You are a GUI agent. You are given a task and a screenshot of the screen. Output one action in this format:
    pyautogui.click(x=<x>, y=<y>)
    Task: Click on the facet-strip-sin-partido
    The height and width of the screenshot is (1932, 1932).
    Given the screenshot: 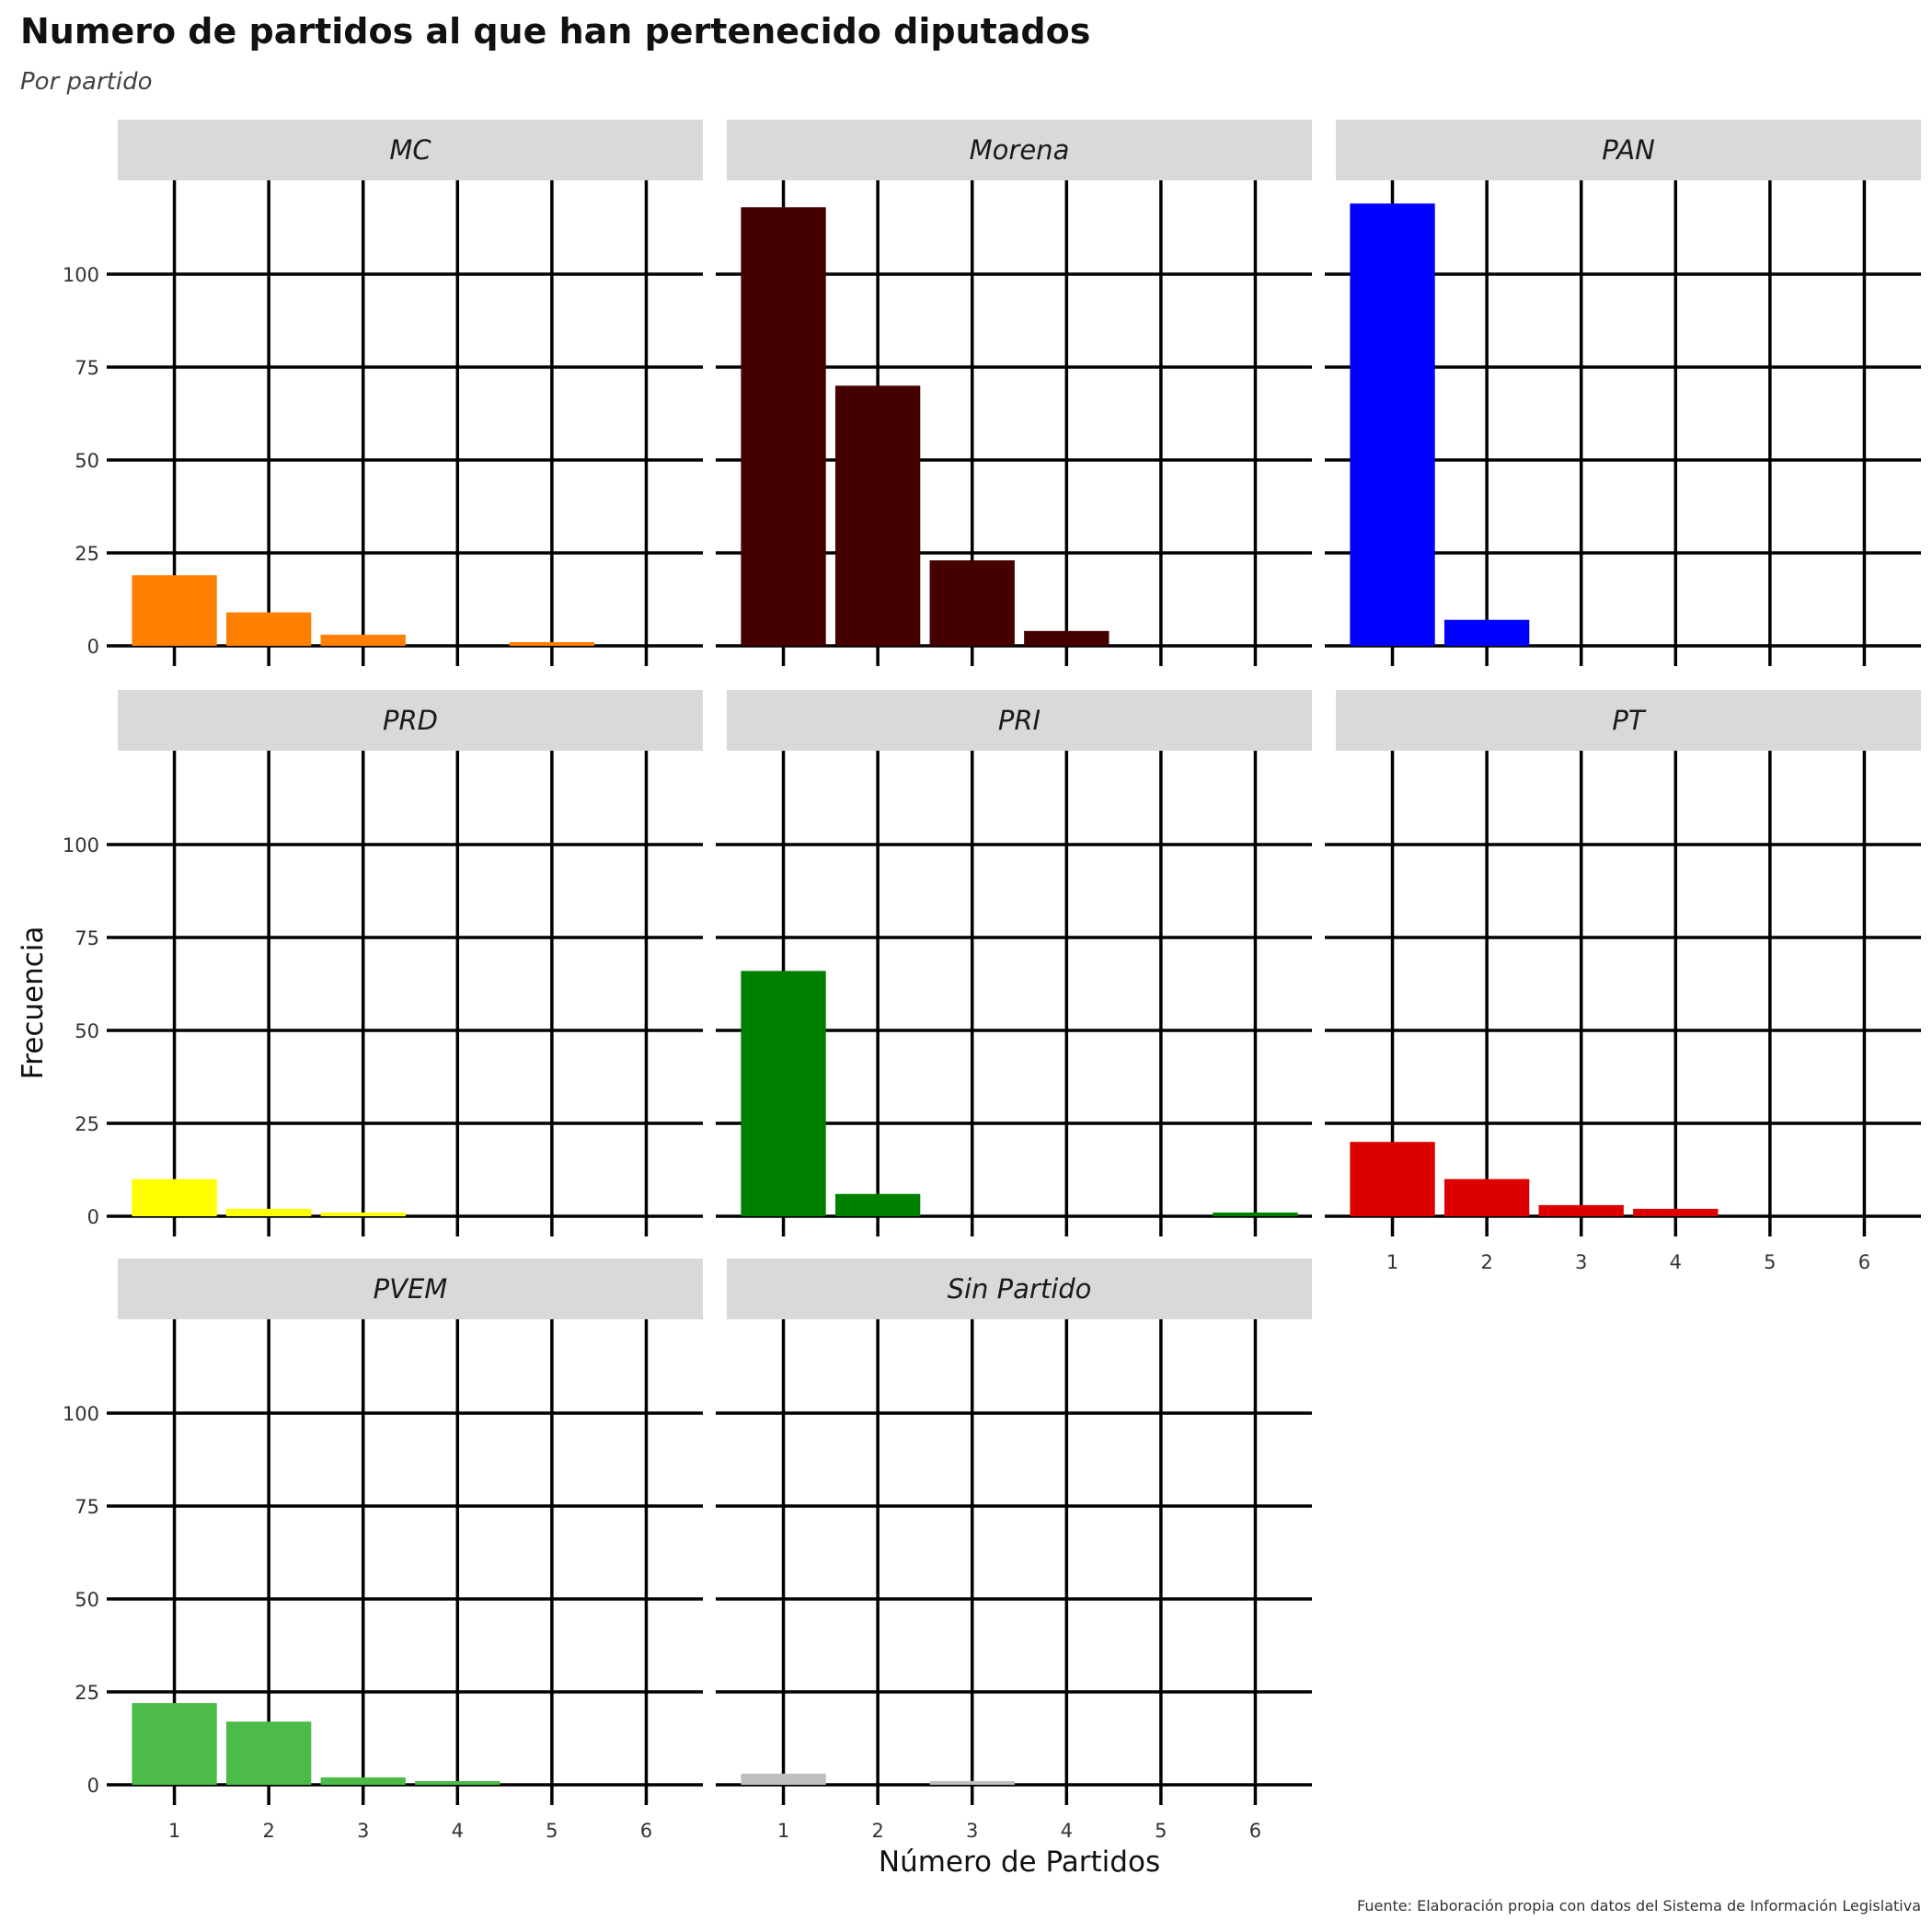 What is the action you would take?
    pyautogui.click(x=1020, y=1289)
    